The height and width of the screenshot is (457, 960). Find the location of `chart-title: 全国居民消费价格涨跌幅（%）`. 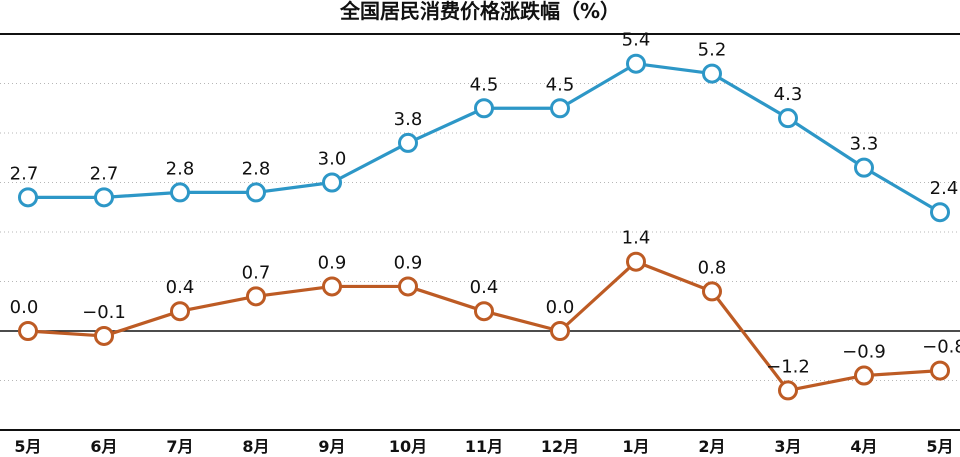

chart-title: 全国居民消费价格涨跌幅（%） is located at coordinates (479, 11).